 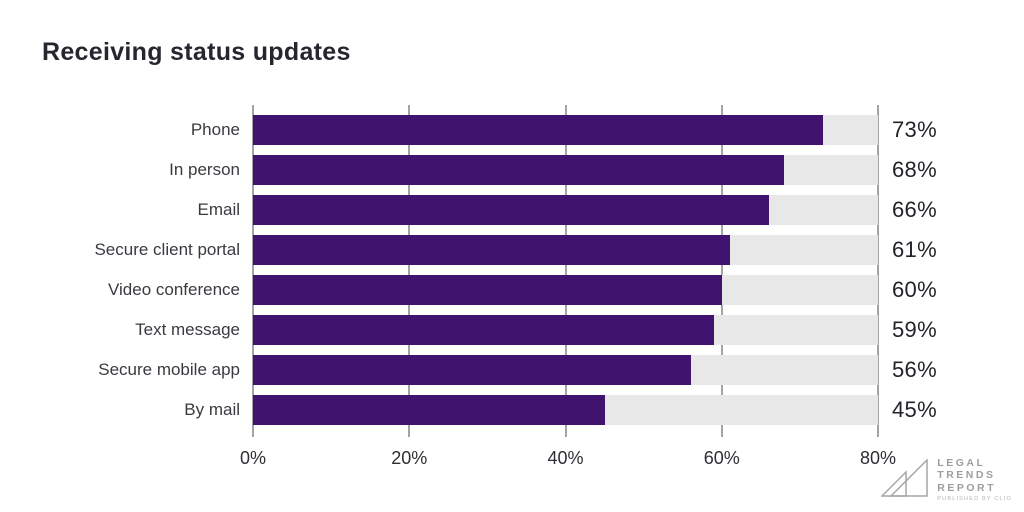 I want to click on bar-row: Email 66%, so click(x=512, y=210).